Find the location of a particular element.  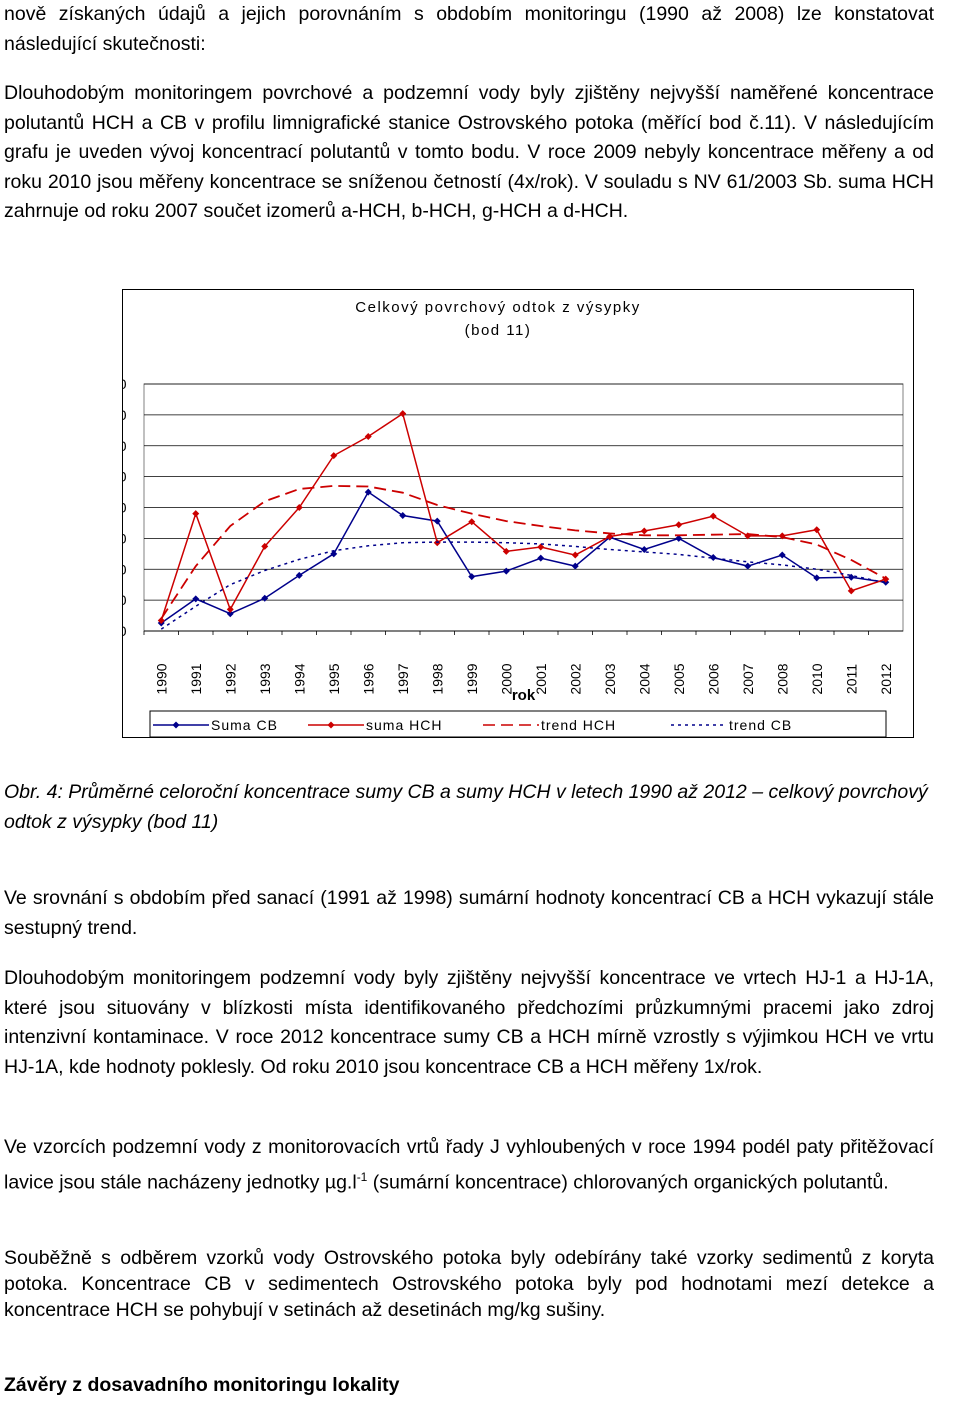

y-tick-label: 300 is located at coordinates (125, 446).